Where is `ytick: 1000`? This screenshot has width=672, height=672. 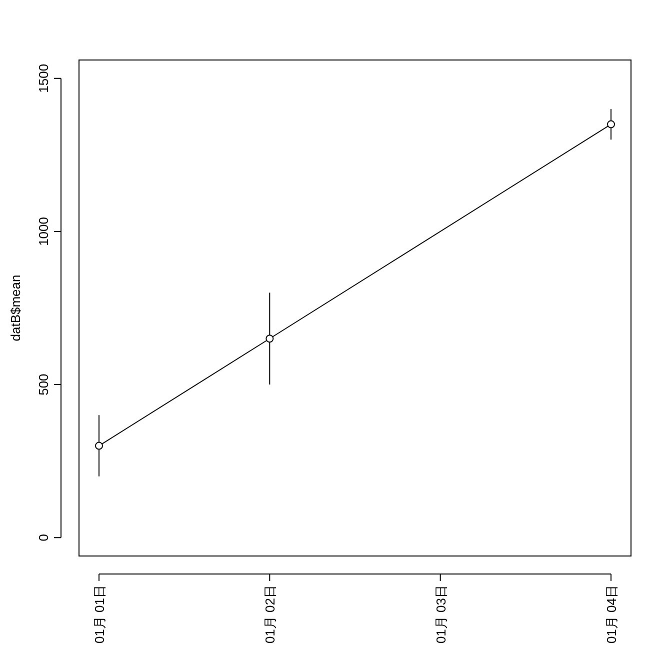
ytick: 1000 is located at coordinates (43, 231).